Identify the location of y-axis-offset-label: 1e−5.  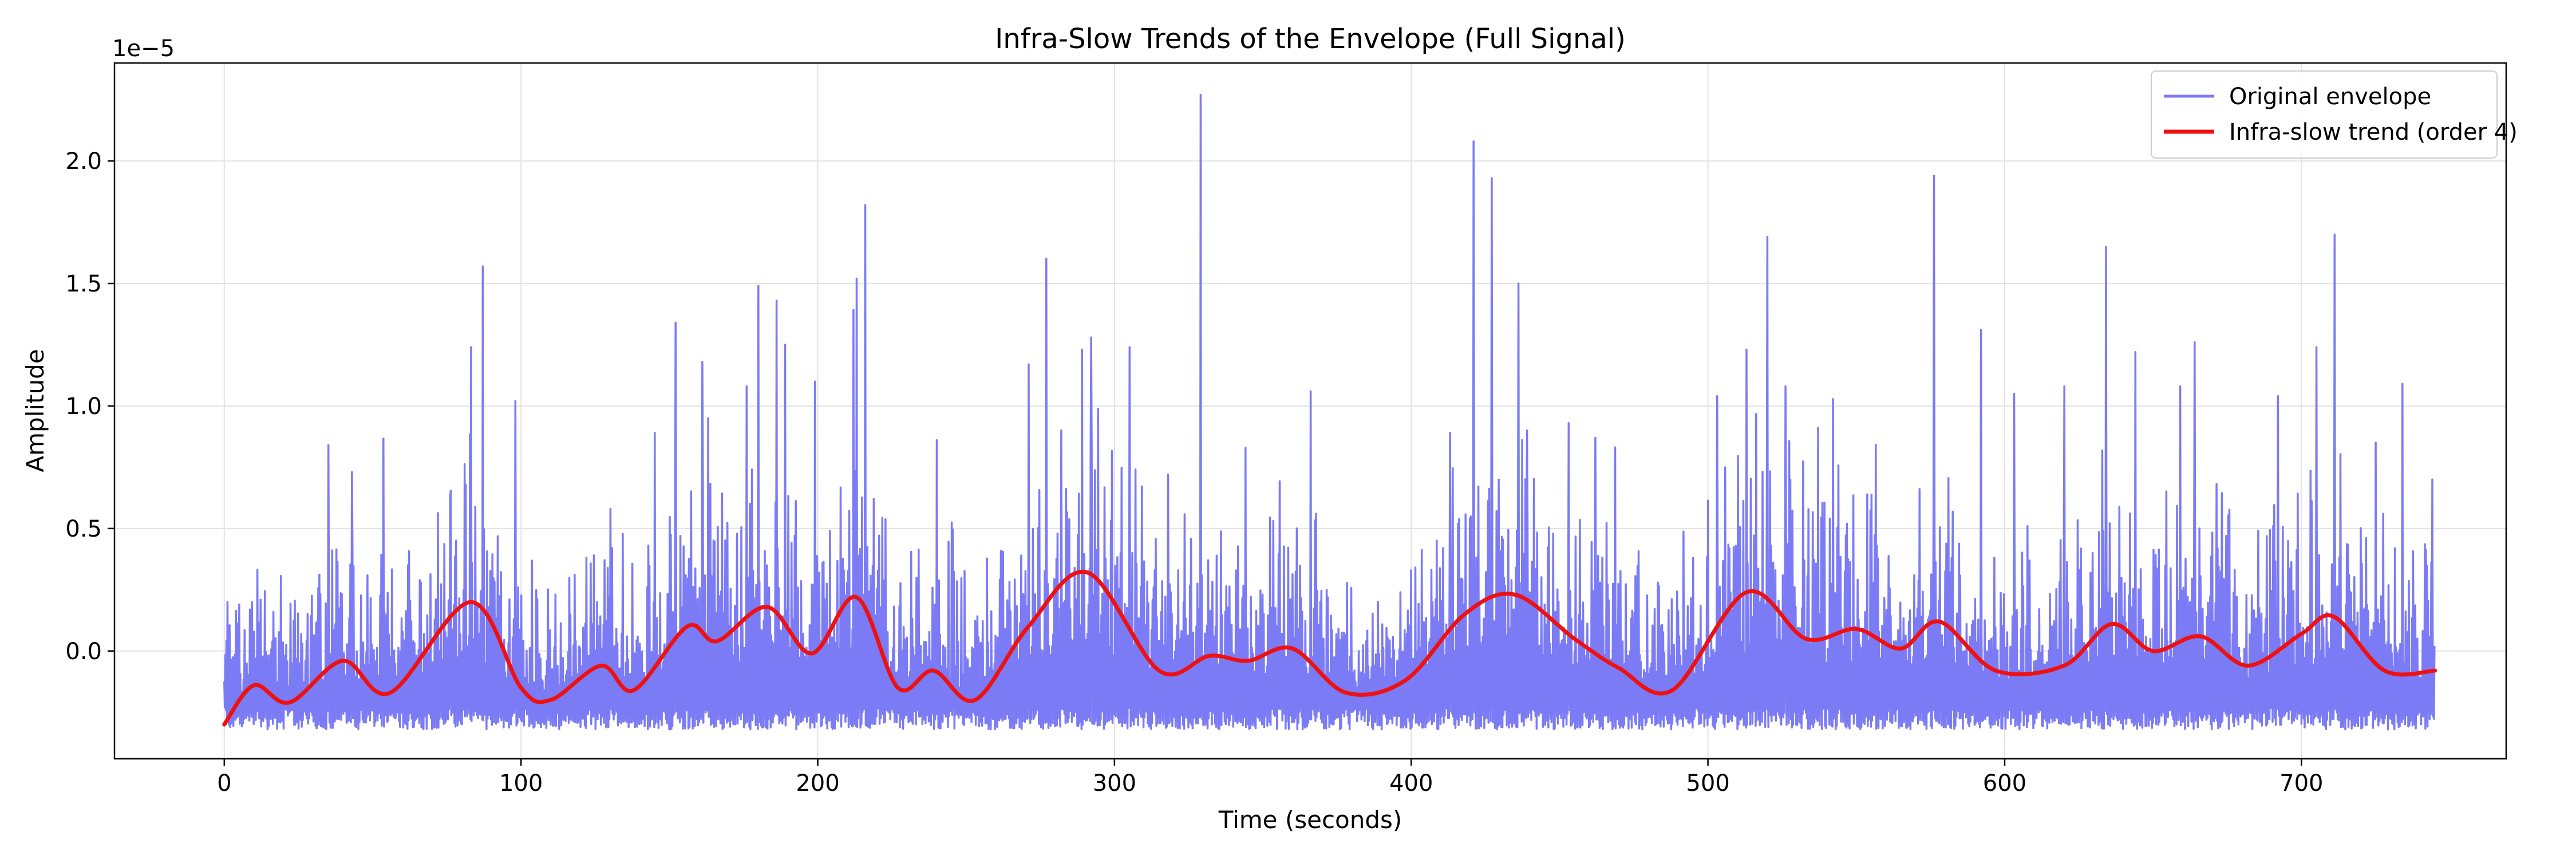
(143, 49).